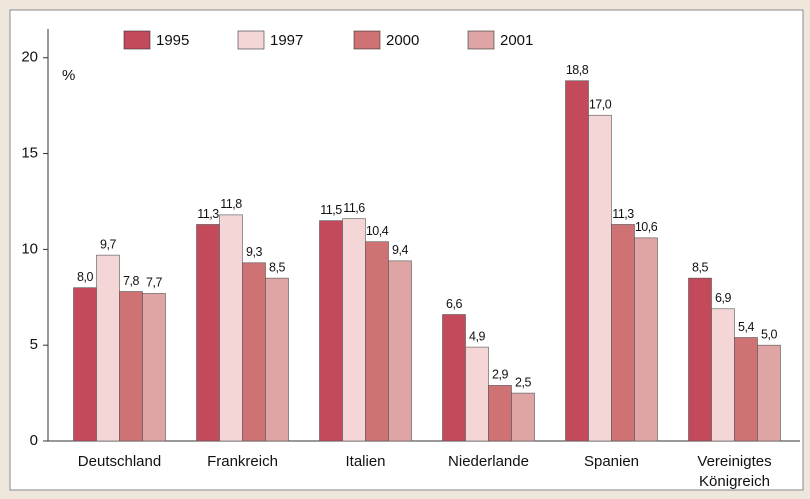 This screenshot has width=810, height=499. Describe the element at coordinates (488, 461) in the screenshot. I see `x-tick-label: Niederlande` at that location.